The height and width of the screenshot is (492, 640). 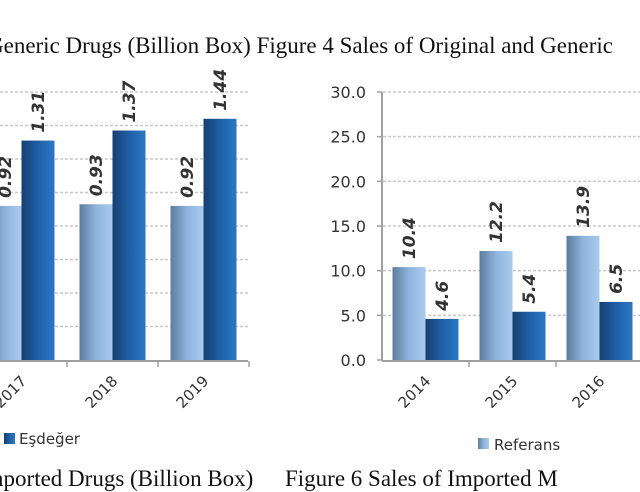 I want to click on y-tick-label: 0.0, so click(x=353, y=360).